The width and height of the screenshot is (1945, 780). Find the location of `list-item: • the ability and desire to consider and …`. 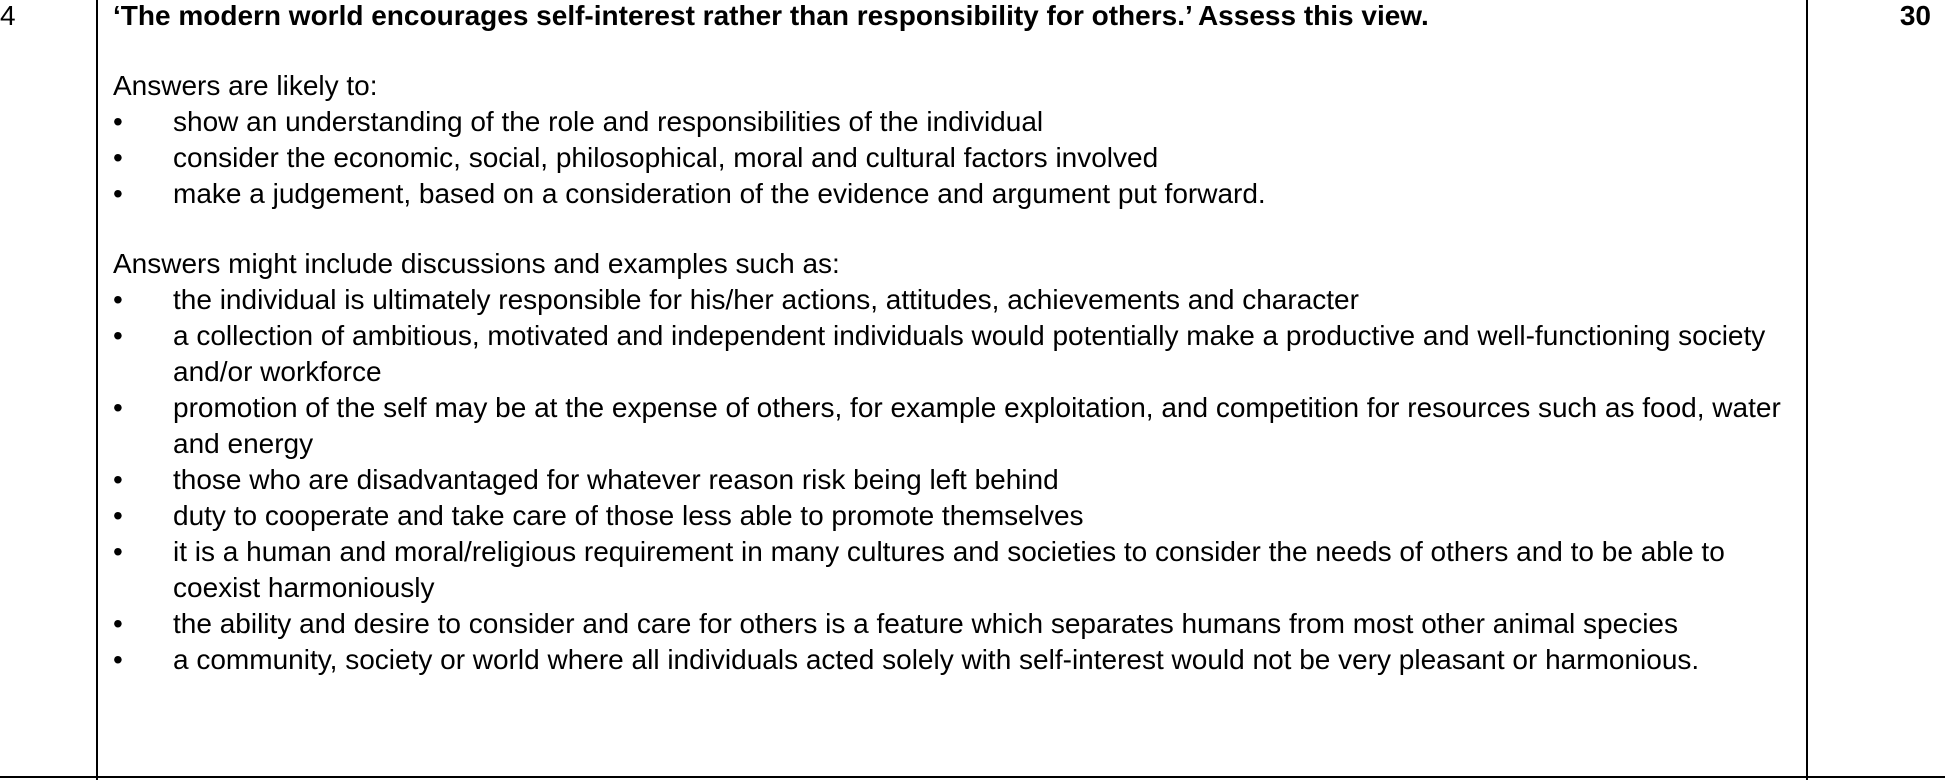

list-item: • the ability and desire to consider and … is located at coordinates (953, 624).